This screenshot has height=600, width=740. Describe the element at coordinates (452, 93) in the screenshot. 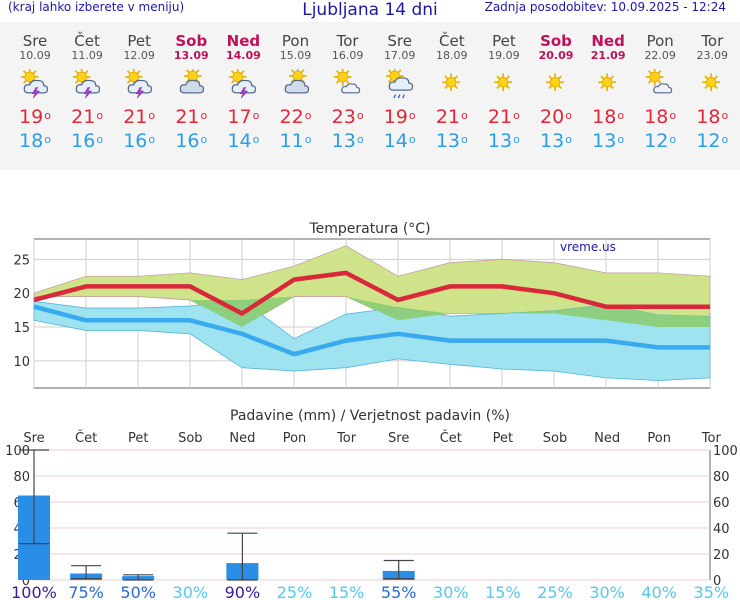

I see `day-column: Čet 18.09 21o 13o` at that location.